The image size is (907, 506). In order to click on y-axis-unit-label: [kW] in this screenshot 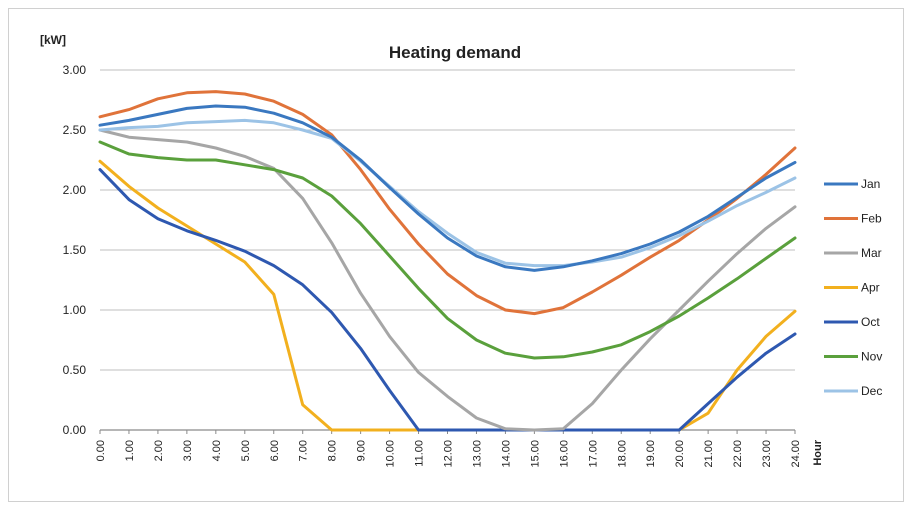, I will do `click(53, 40)`.